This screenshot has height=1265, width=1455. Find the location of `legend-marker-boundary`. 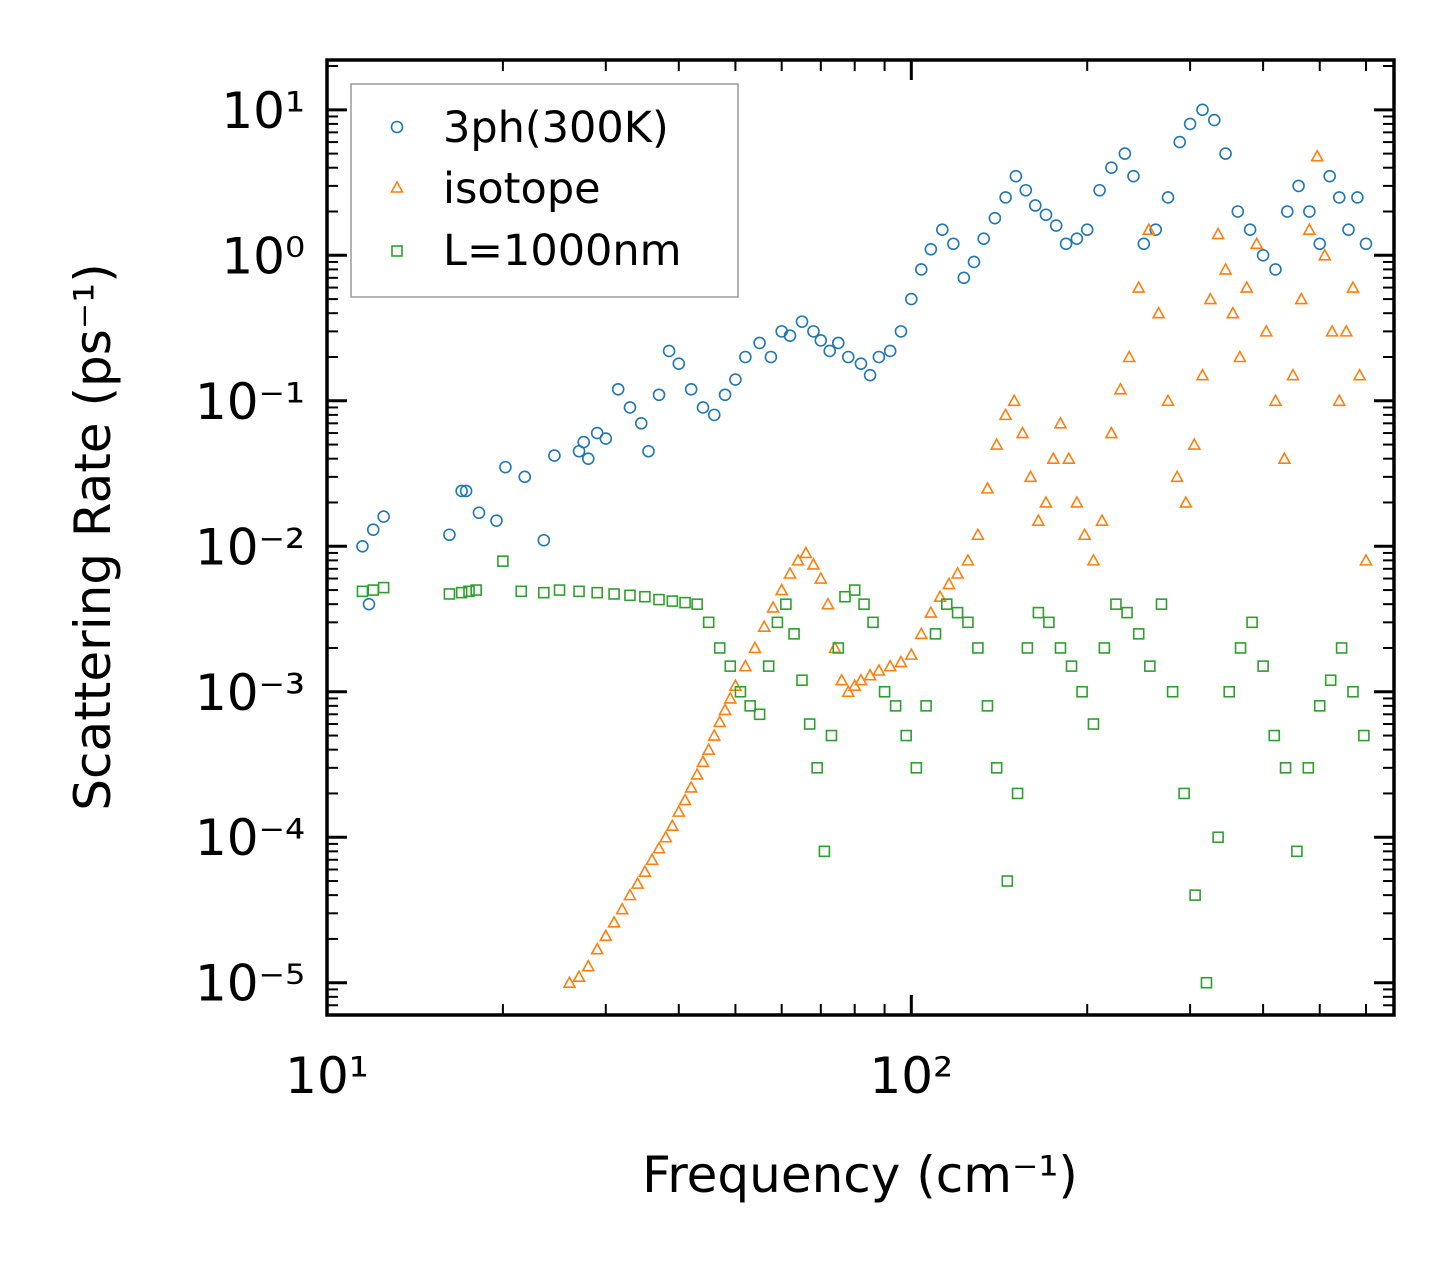

legend-marker-boundary is located at coordinates (397, 251).